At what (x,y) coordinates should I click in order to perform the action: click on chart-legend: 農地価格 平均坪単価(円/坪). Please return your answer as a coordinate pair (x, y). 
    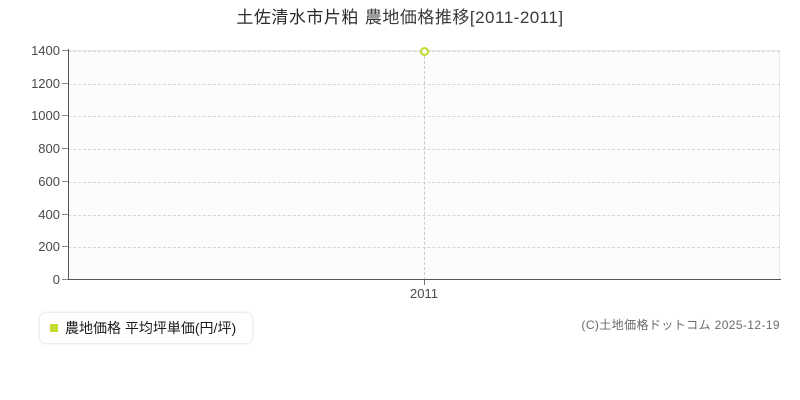
    Looking at the image, I should click on (146, 328).